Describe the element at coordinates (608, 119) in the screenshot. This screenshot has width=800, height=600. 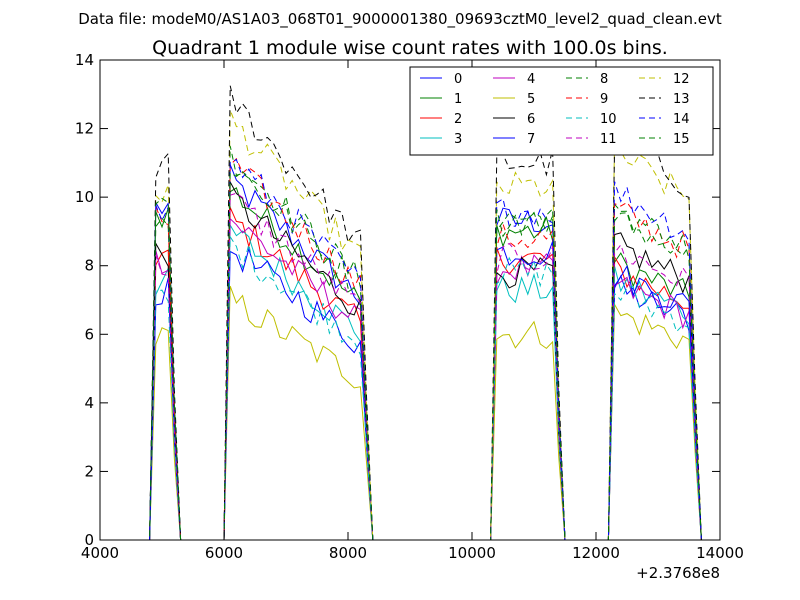
I see `legend-label-10: 10` at that location.